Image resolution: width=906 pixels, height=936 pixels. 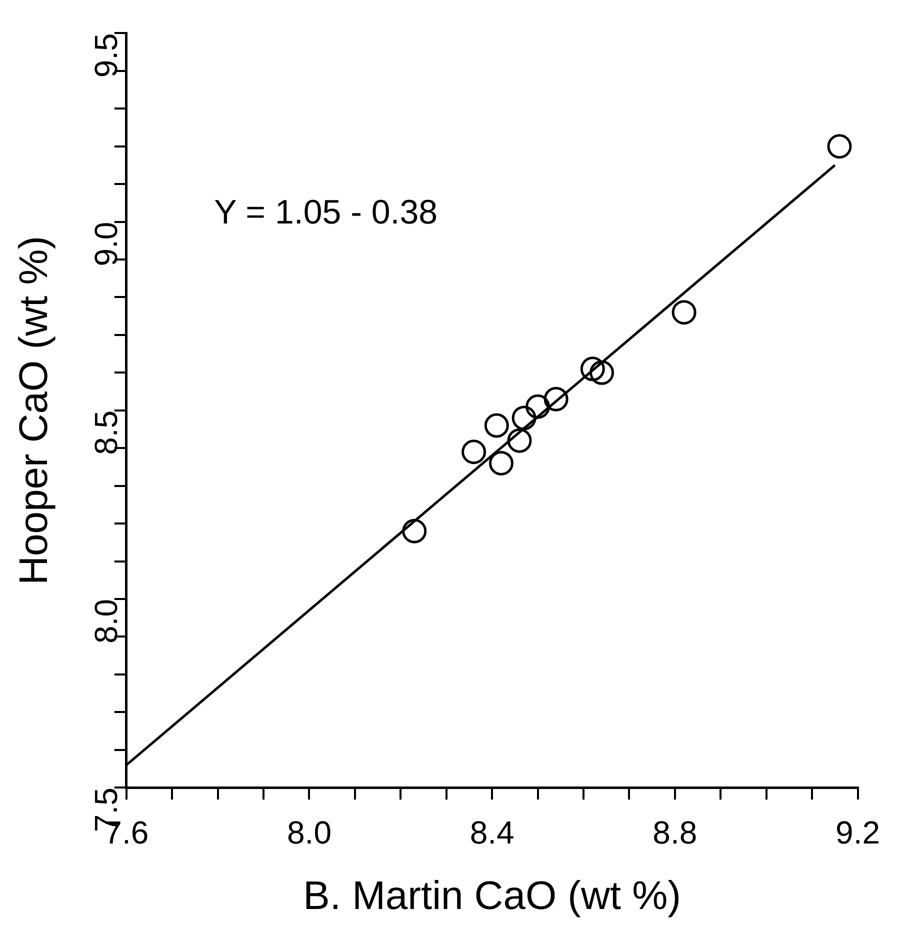 I want to click on x-tick-label: 8.0, so click(x=309, y=832).